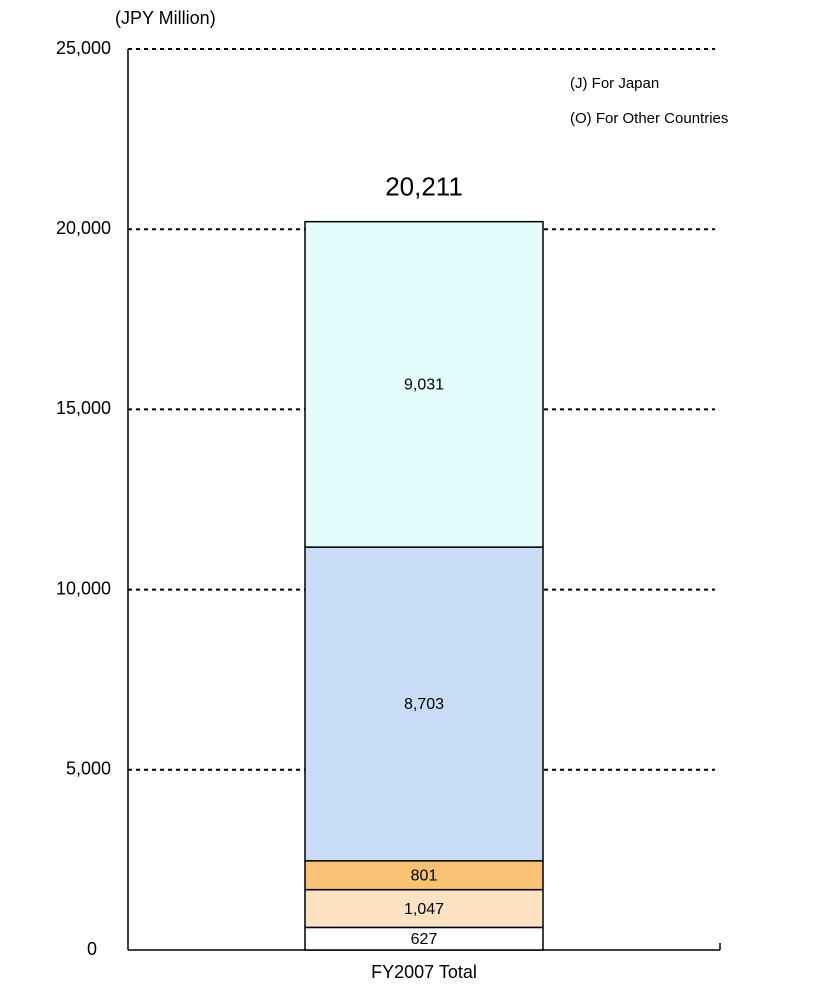 The width and height of the screenshot is (814, 986). I want to click on unit-label: (JPY Million), so click(165, 18).